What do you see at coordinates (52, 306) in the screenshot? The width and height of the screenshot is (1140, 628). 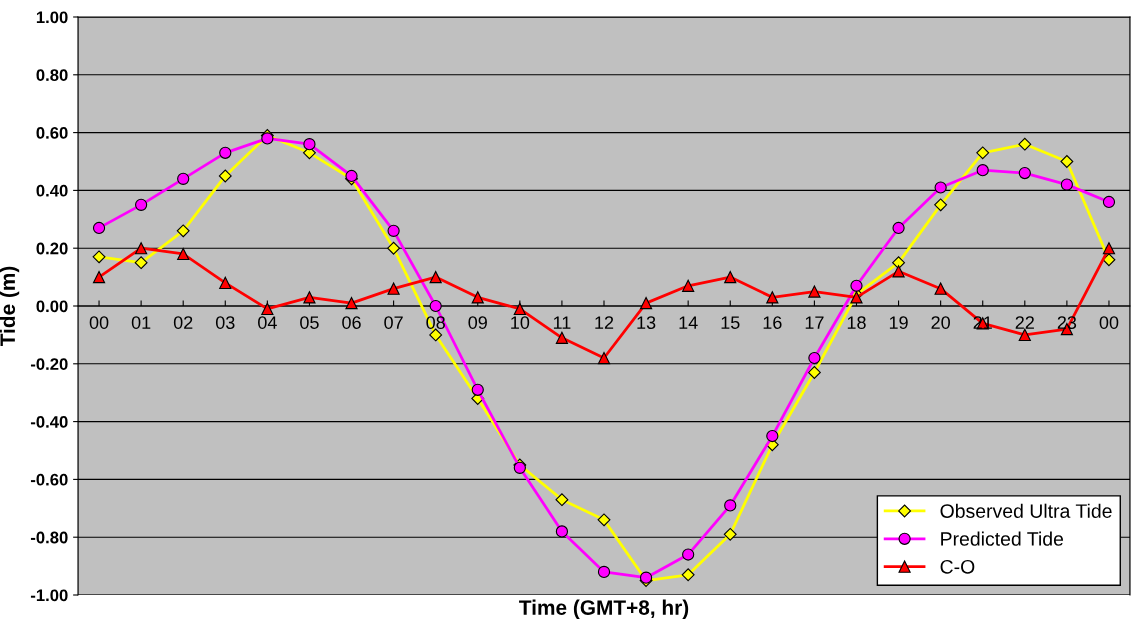 I see `y-tick-label: 0.00` at bounding box center [52, 306].